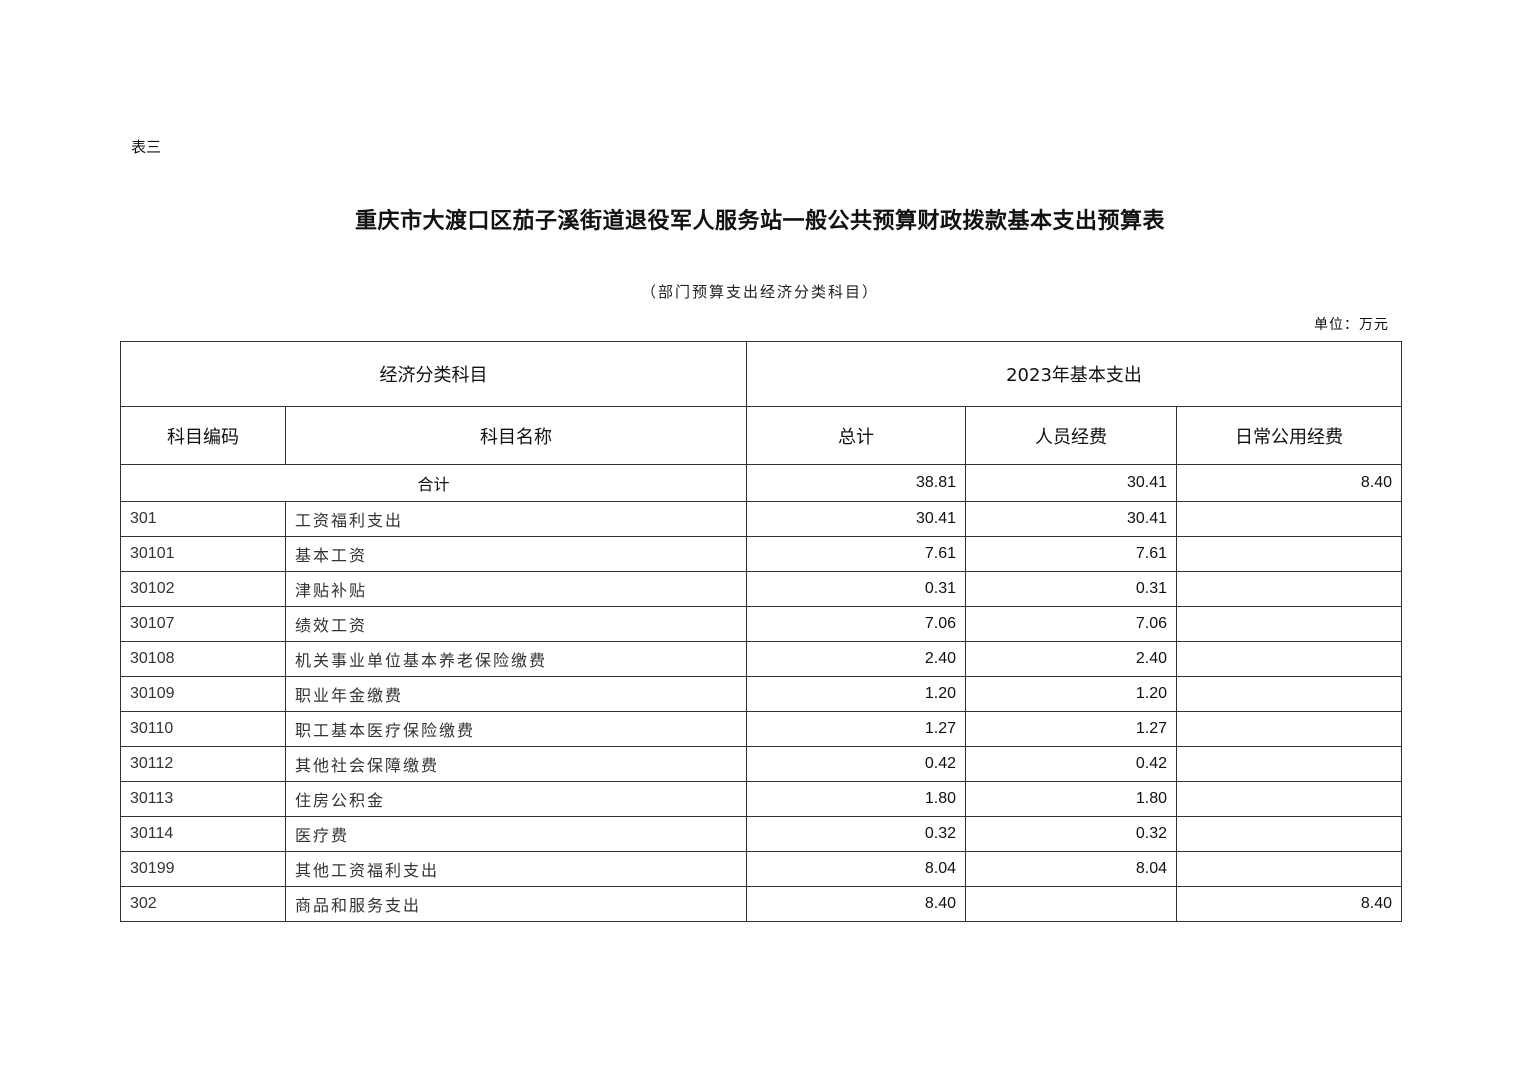 The width and height of the screenshot is (1520, 1074). I want to click on cell-personnel: 30.41, so click(1071, 519).